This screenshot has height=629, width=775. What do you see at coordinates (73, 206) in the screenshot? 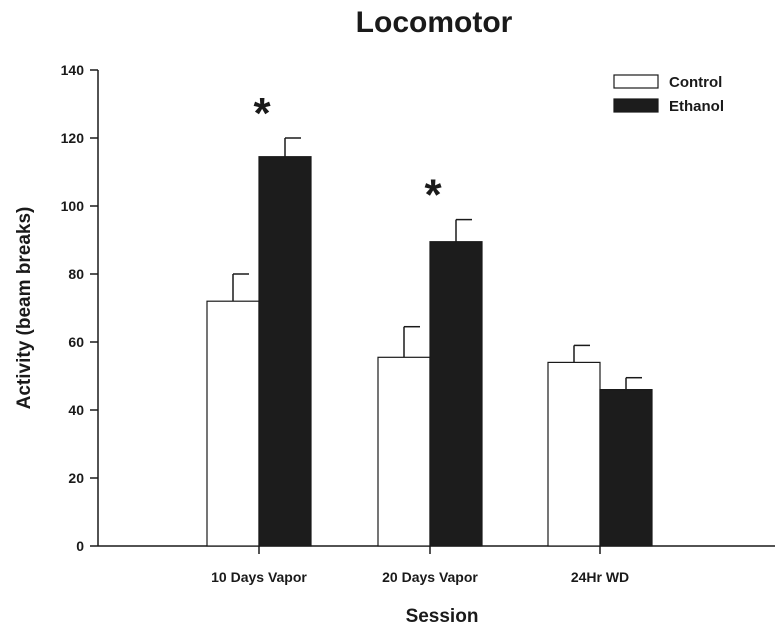
I see `y-tick-label-5: 100` at bounding box center [73, 206].